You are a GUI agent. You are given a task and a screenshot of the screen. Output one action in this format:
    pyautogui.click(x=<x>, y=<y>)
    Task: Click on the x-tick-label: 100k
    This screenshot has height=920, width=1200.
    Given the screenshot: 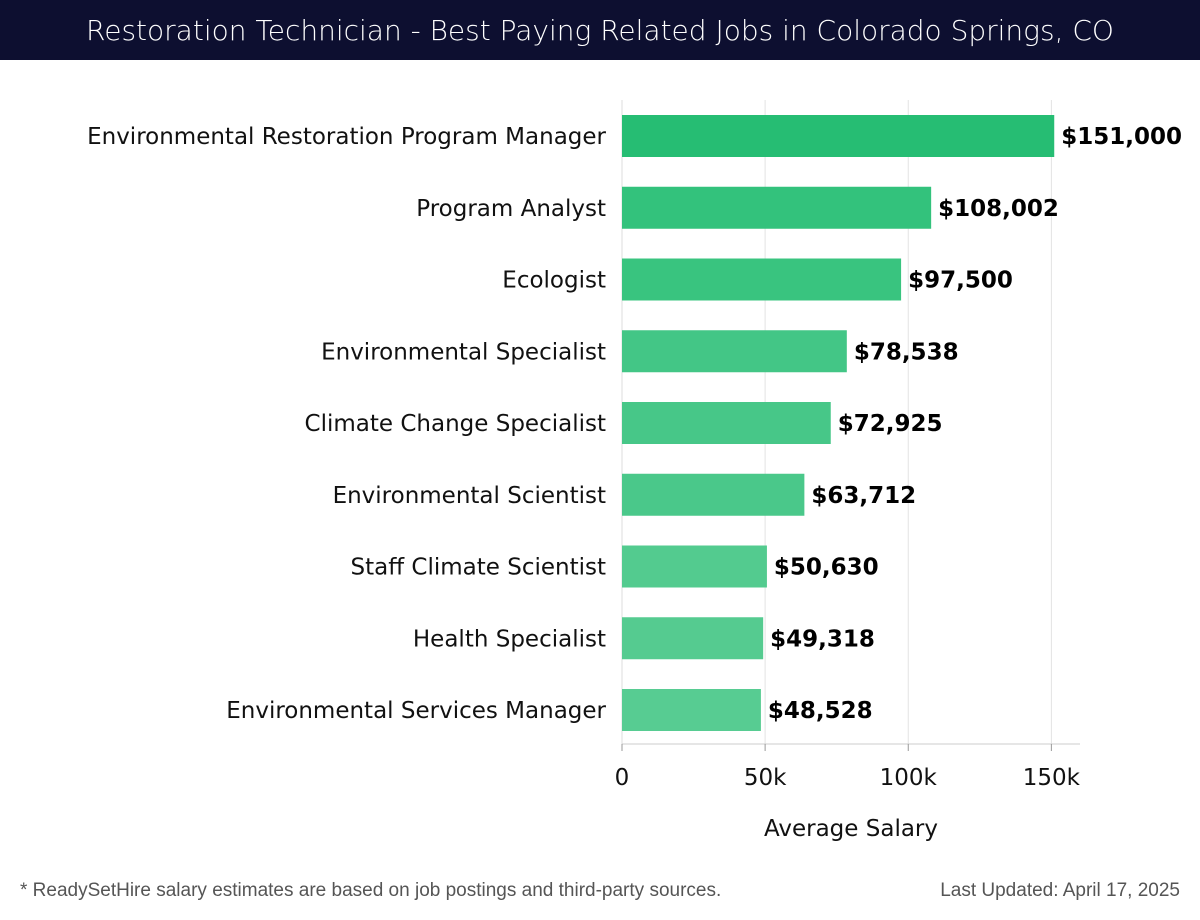 What is the action you would take?
    pyautogui.click(x=909, y=778)
    